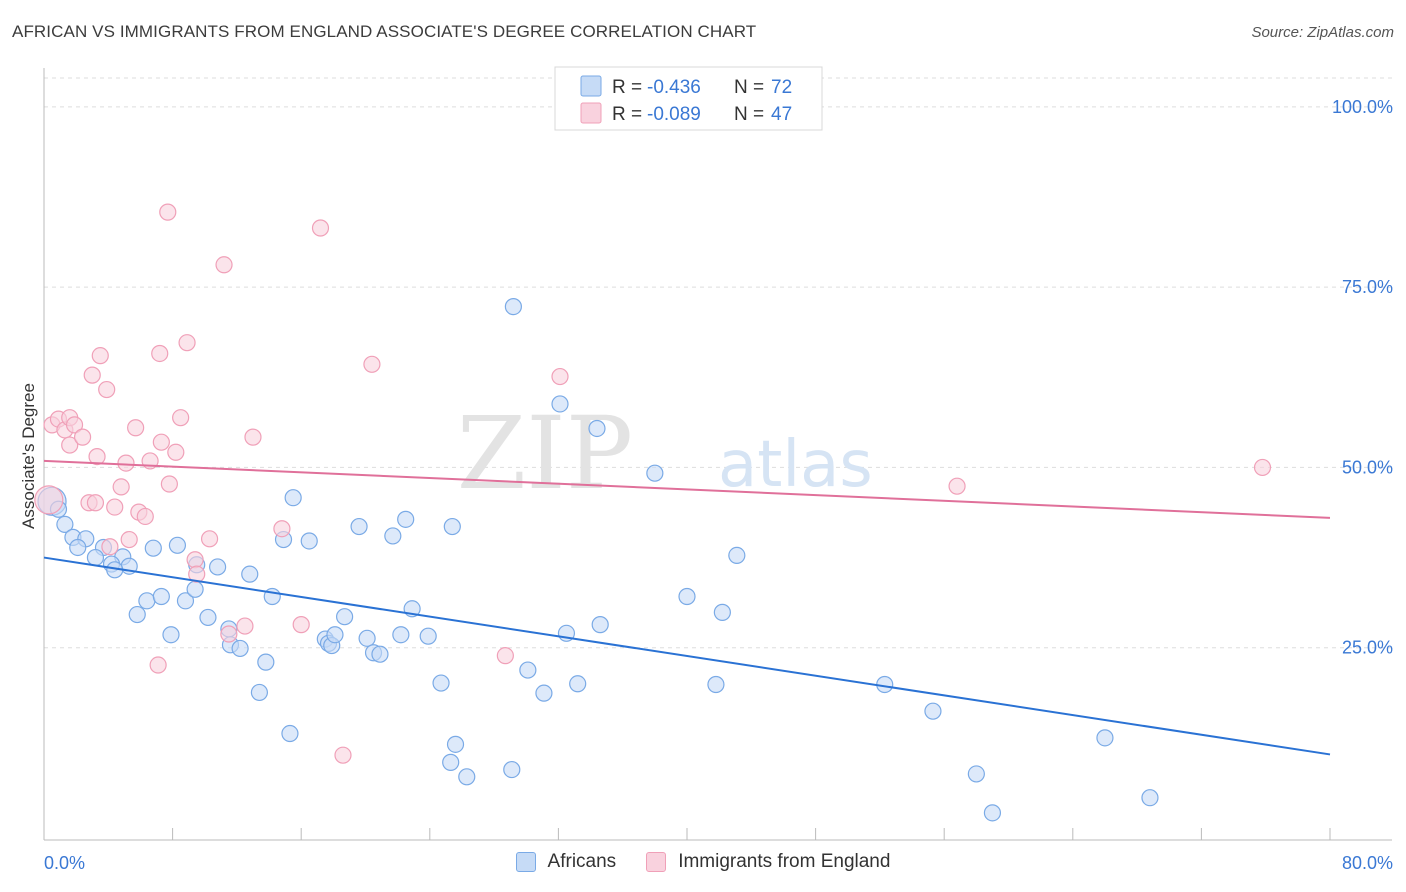 This screenshot has height=892, width=1406. I want to click on stats-swatch, so click(591, 86).